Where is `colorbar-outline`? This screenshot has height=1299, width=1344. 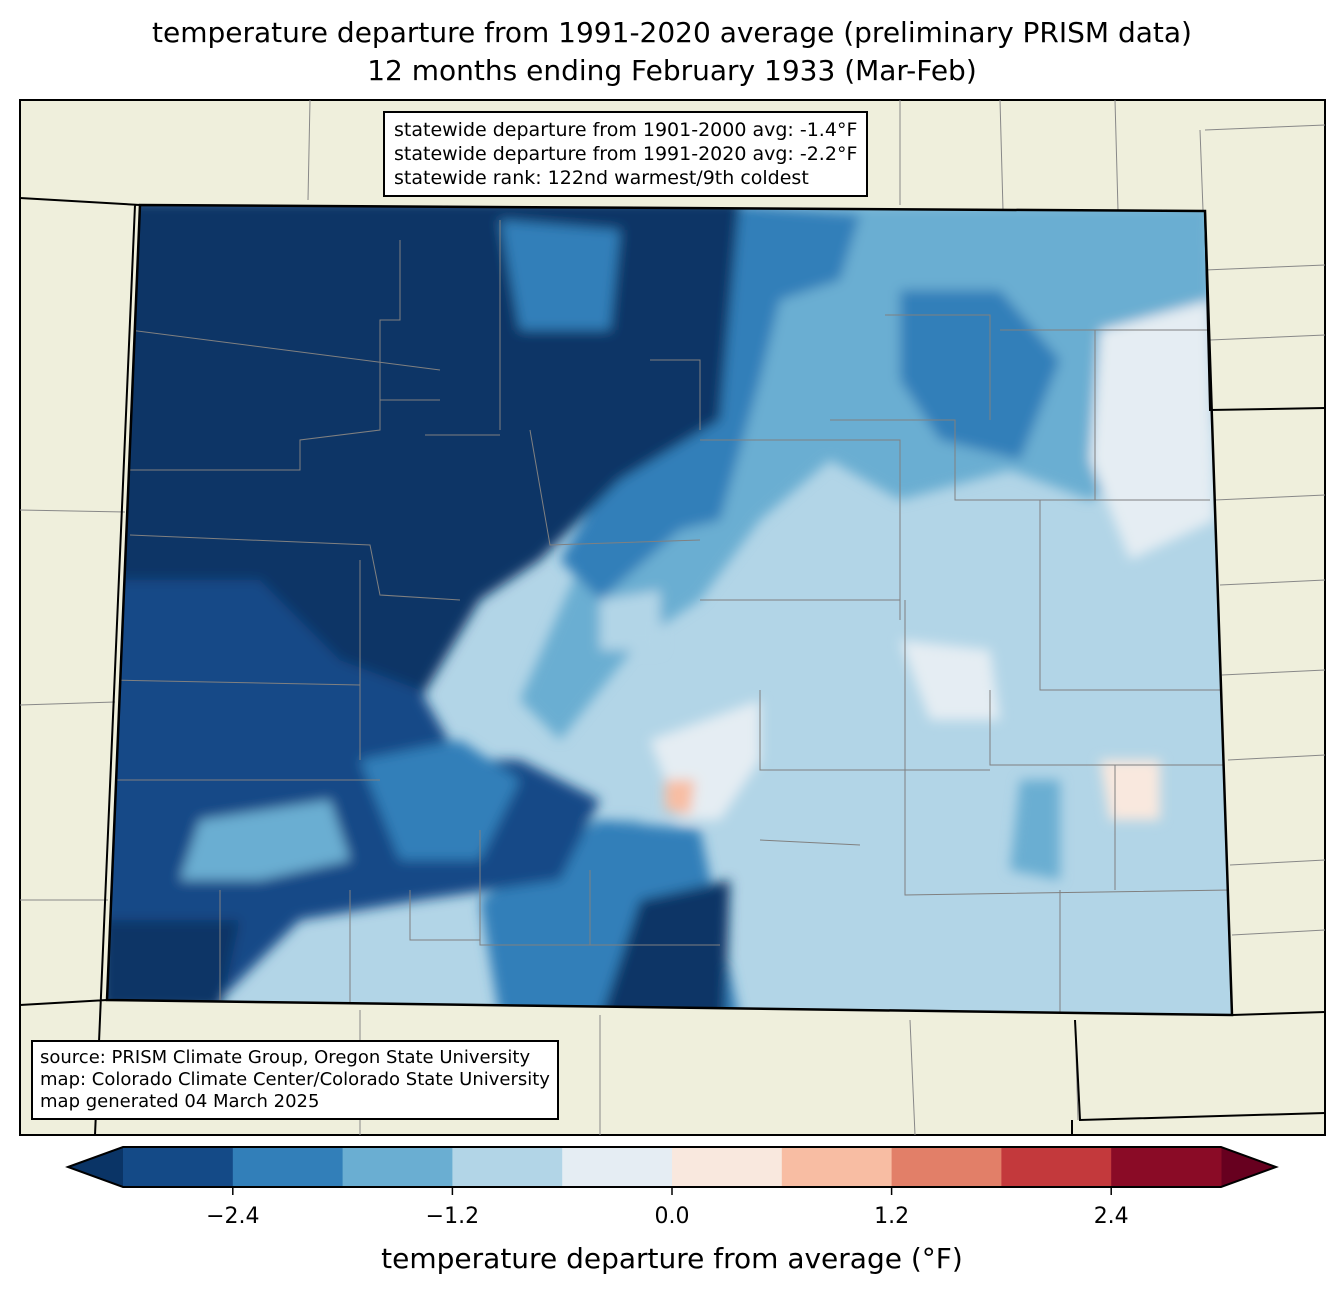 colorbar-outline is located at coordinates (672, 1167).